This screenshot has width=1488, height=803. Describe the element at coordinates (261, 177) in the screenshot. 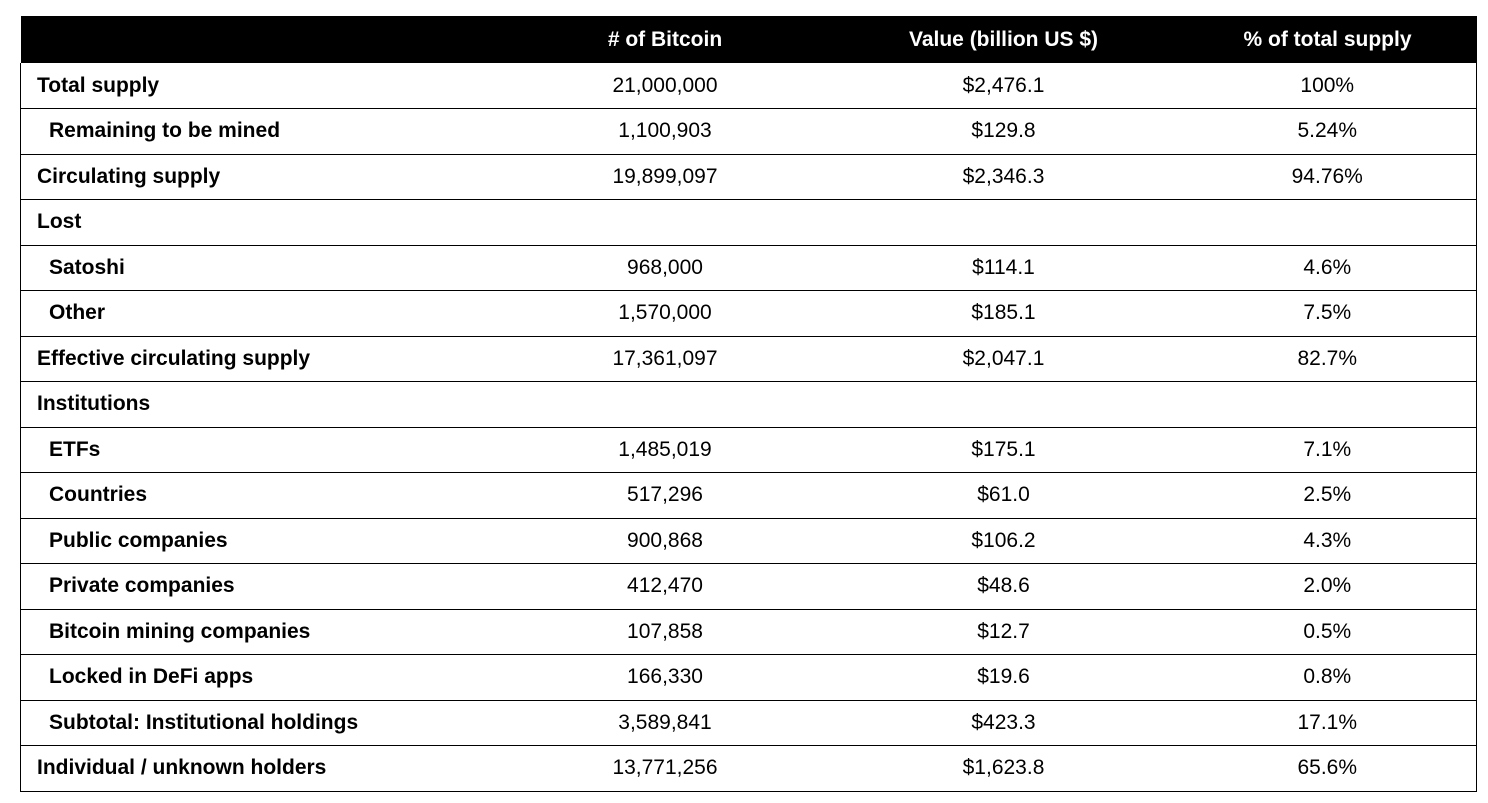

I see `row-label: Circulating supply` at that location.